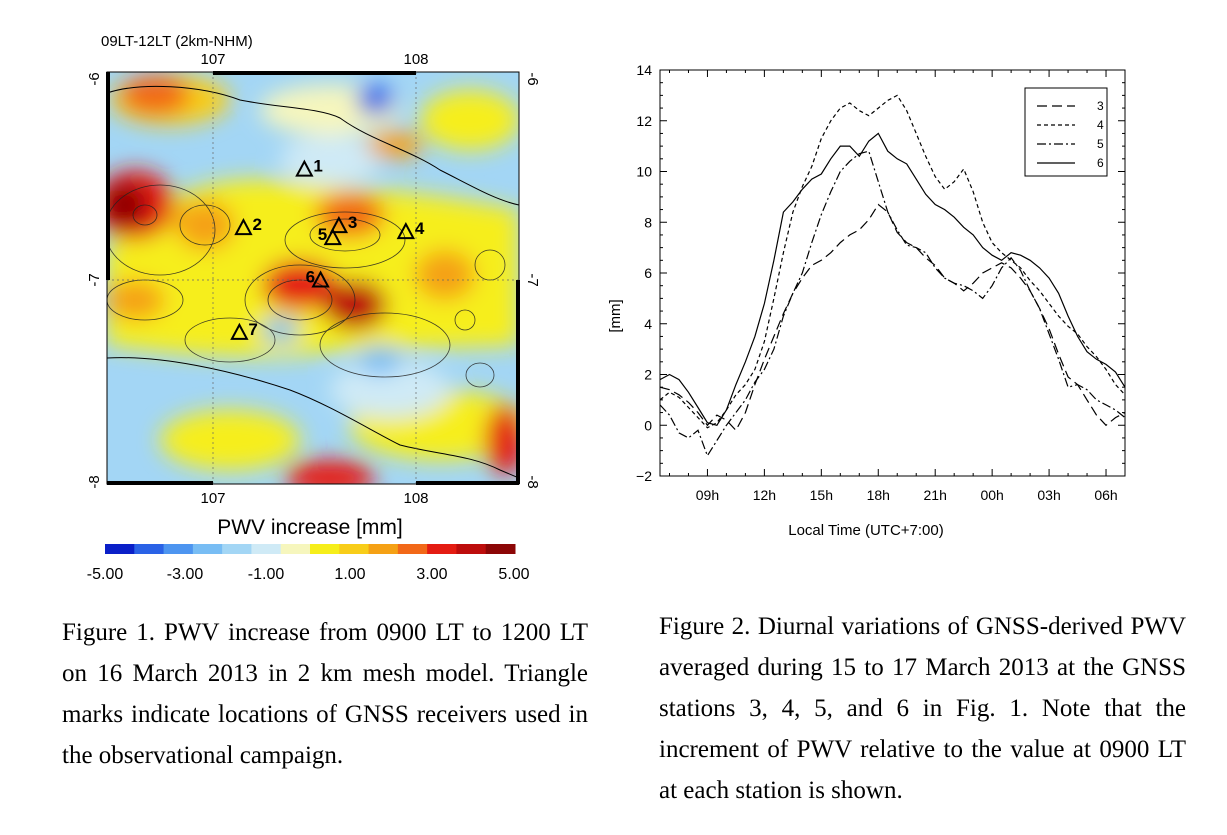 This screenshot has width=1227, height=835. I want to click on lon-tick-top-108: 108, so click(415, 59).